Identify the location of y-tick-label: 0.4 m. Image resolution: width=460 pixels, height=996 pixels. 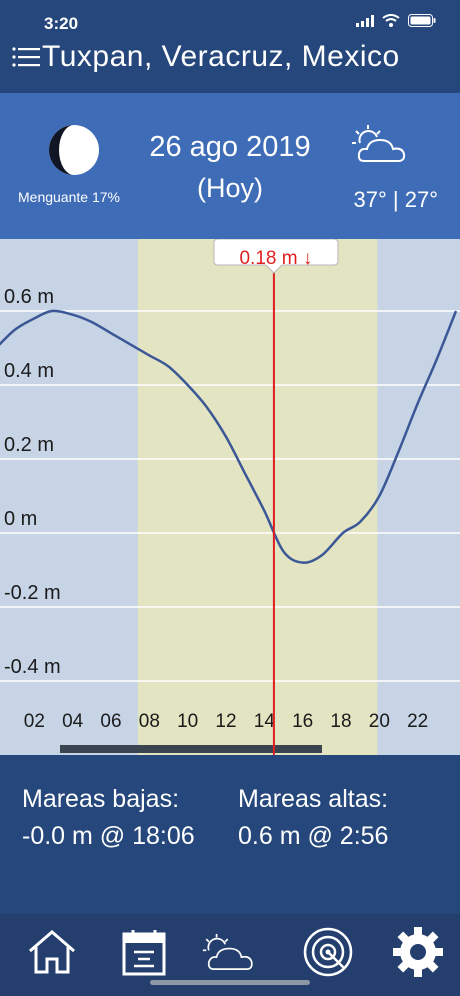
(29, 371).